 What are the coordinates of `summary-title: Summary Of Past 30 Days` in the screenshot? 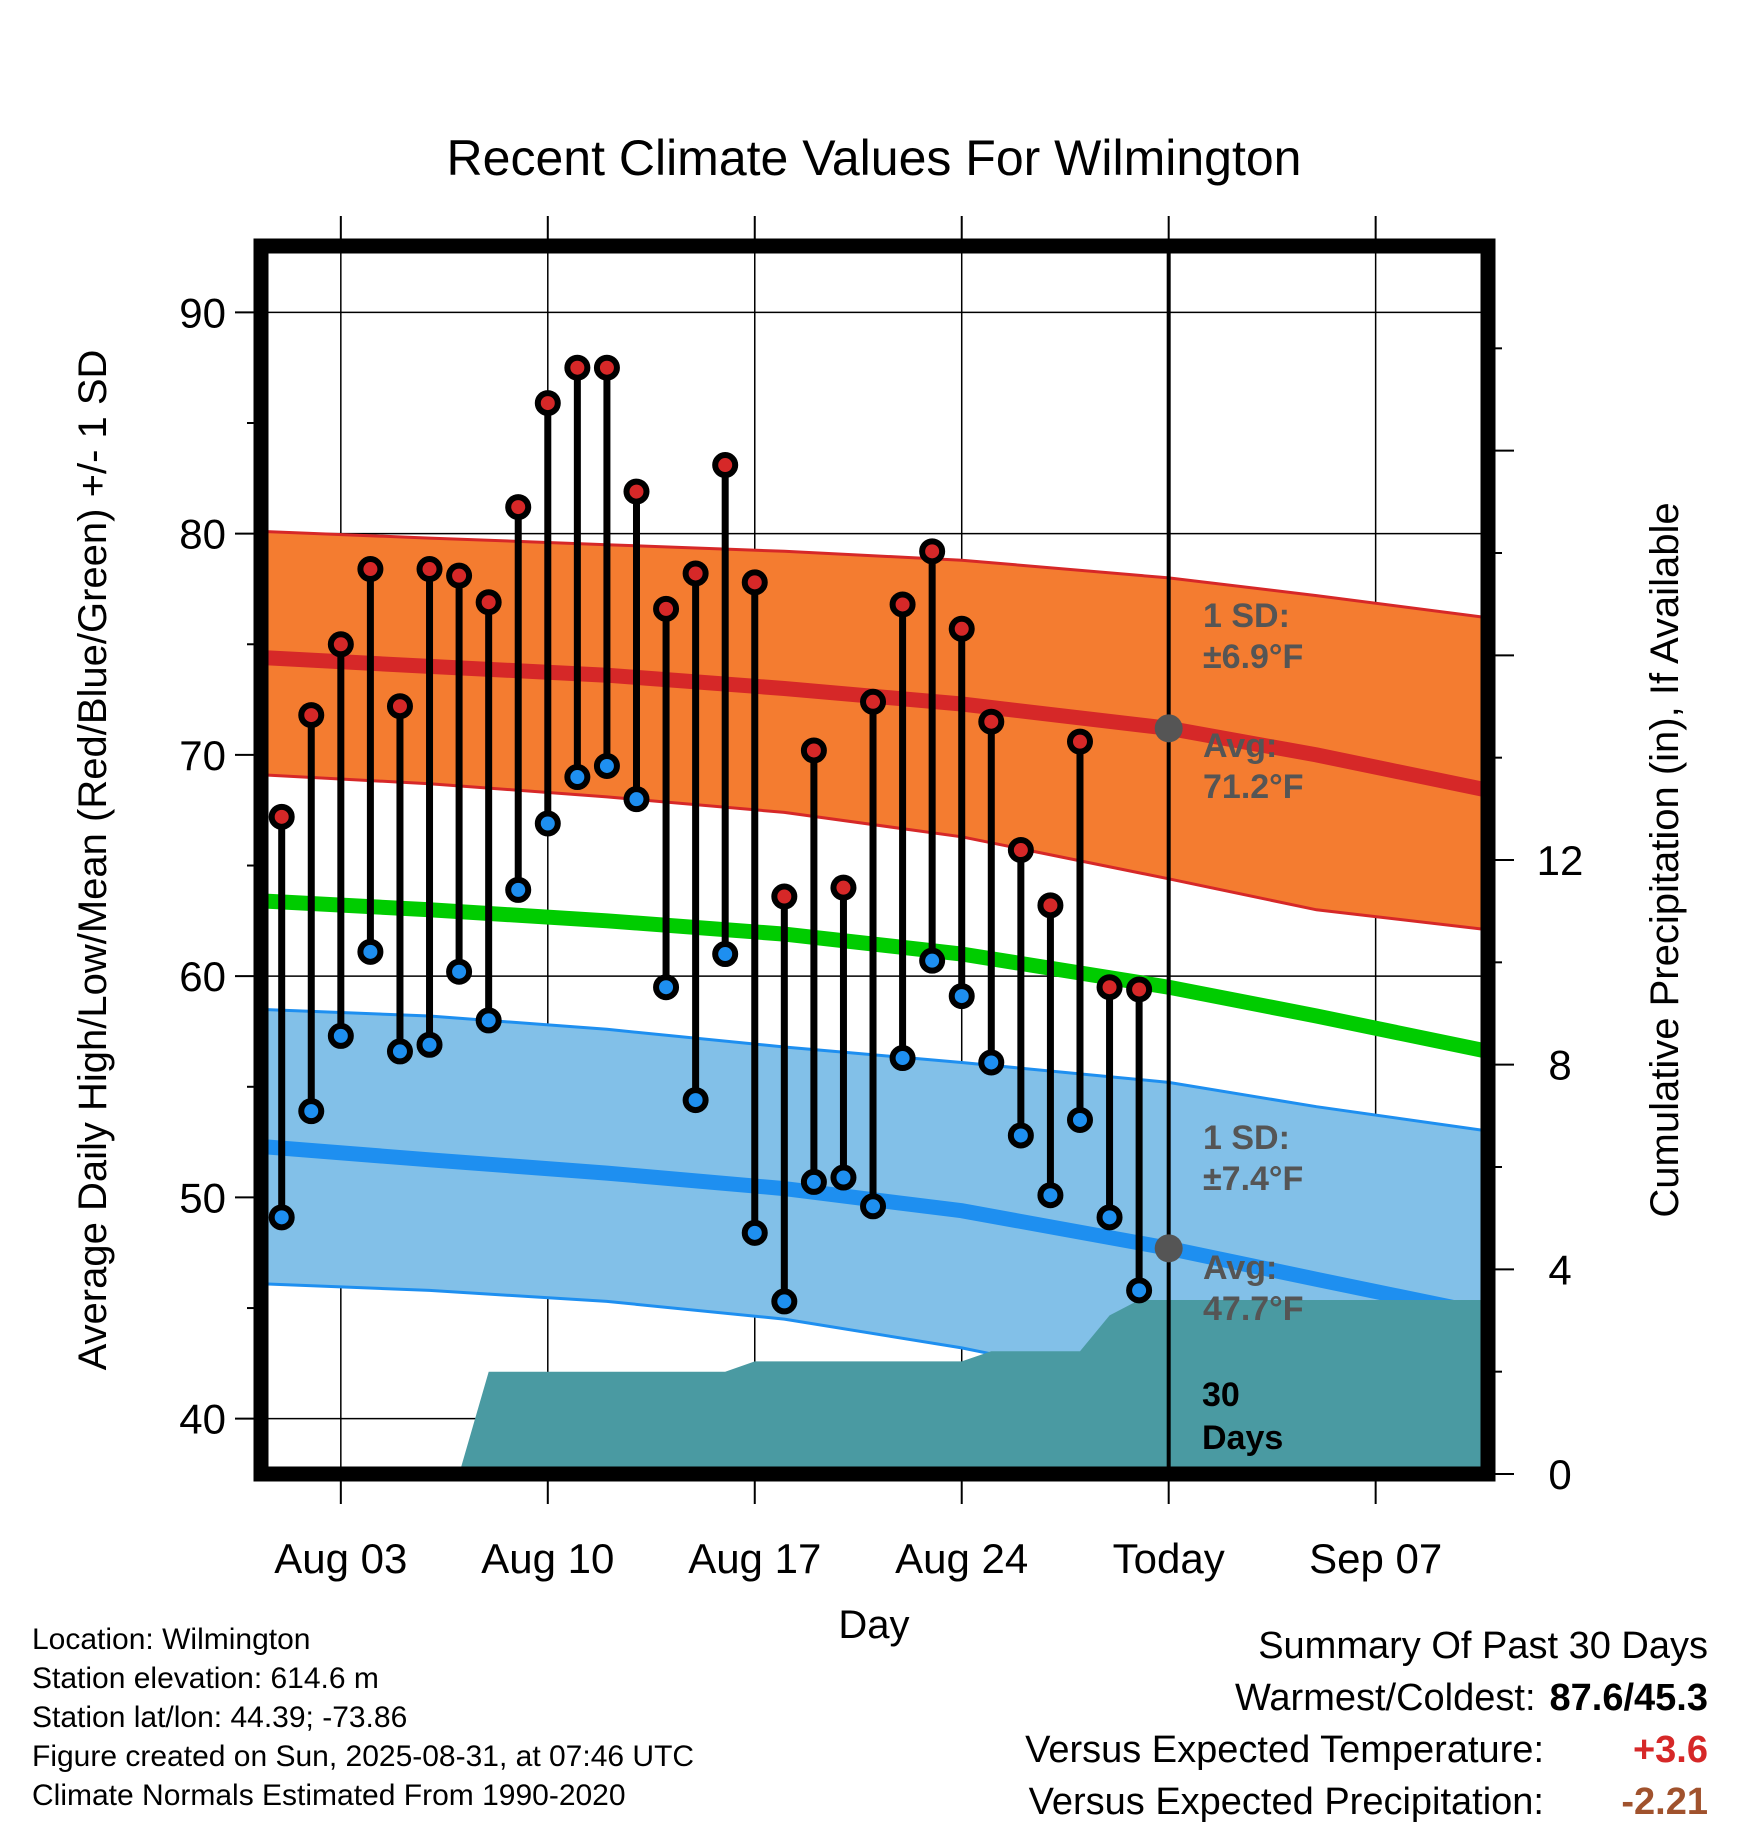 It's located at (1483, 1646).